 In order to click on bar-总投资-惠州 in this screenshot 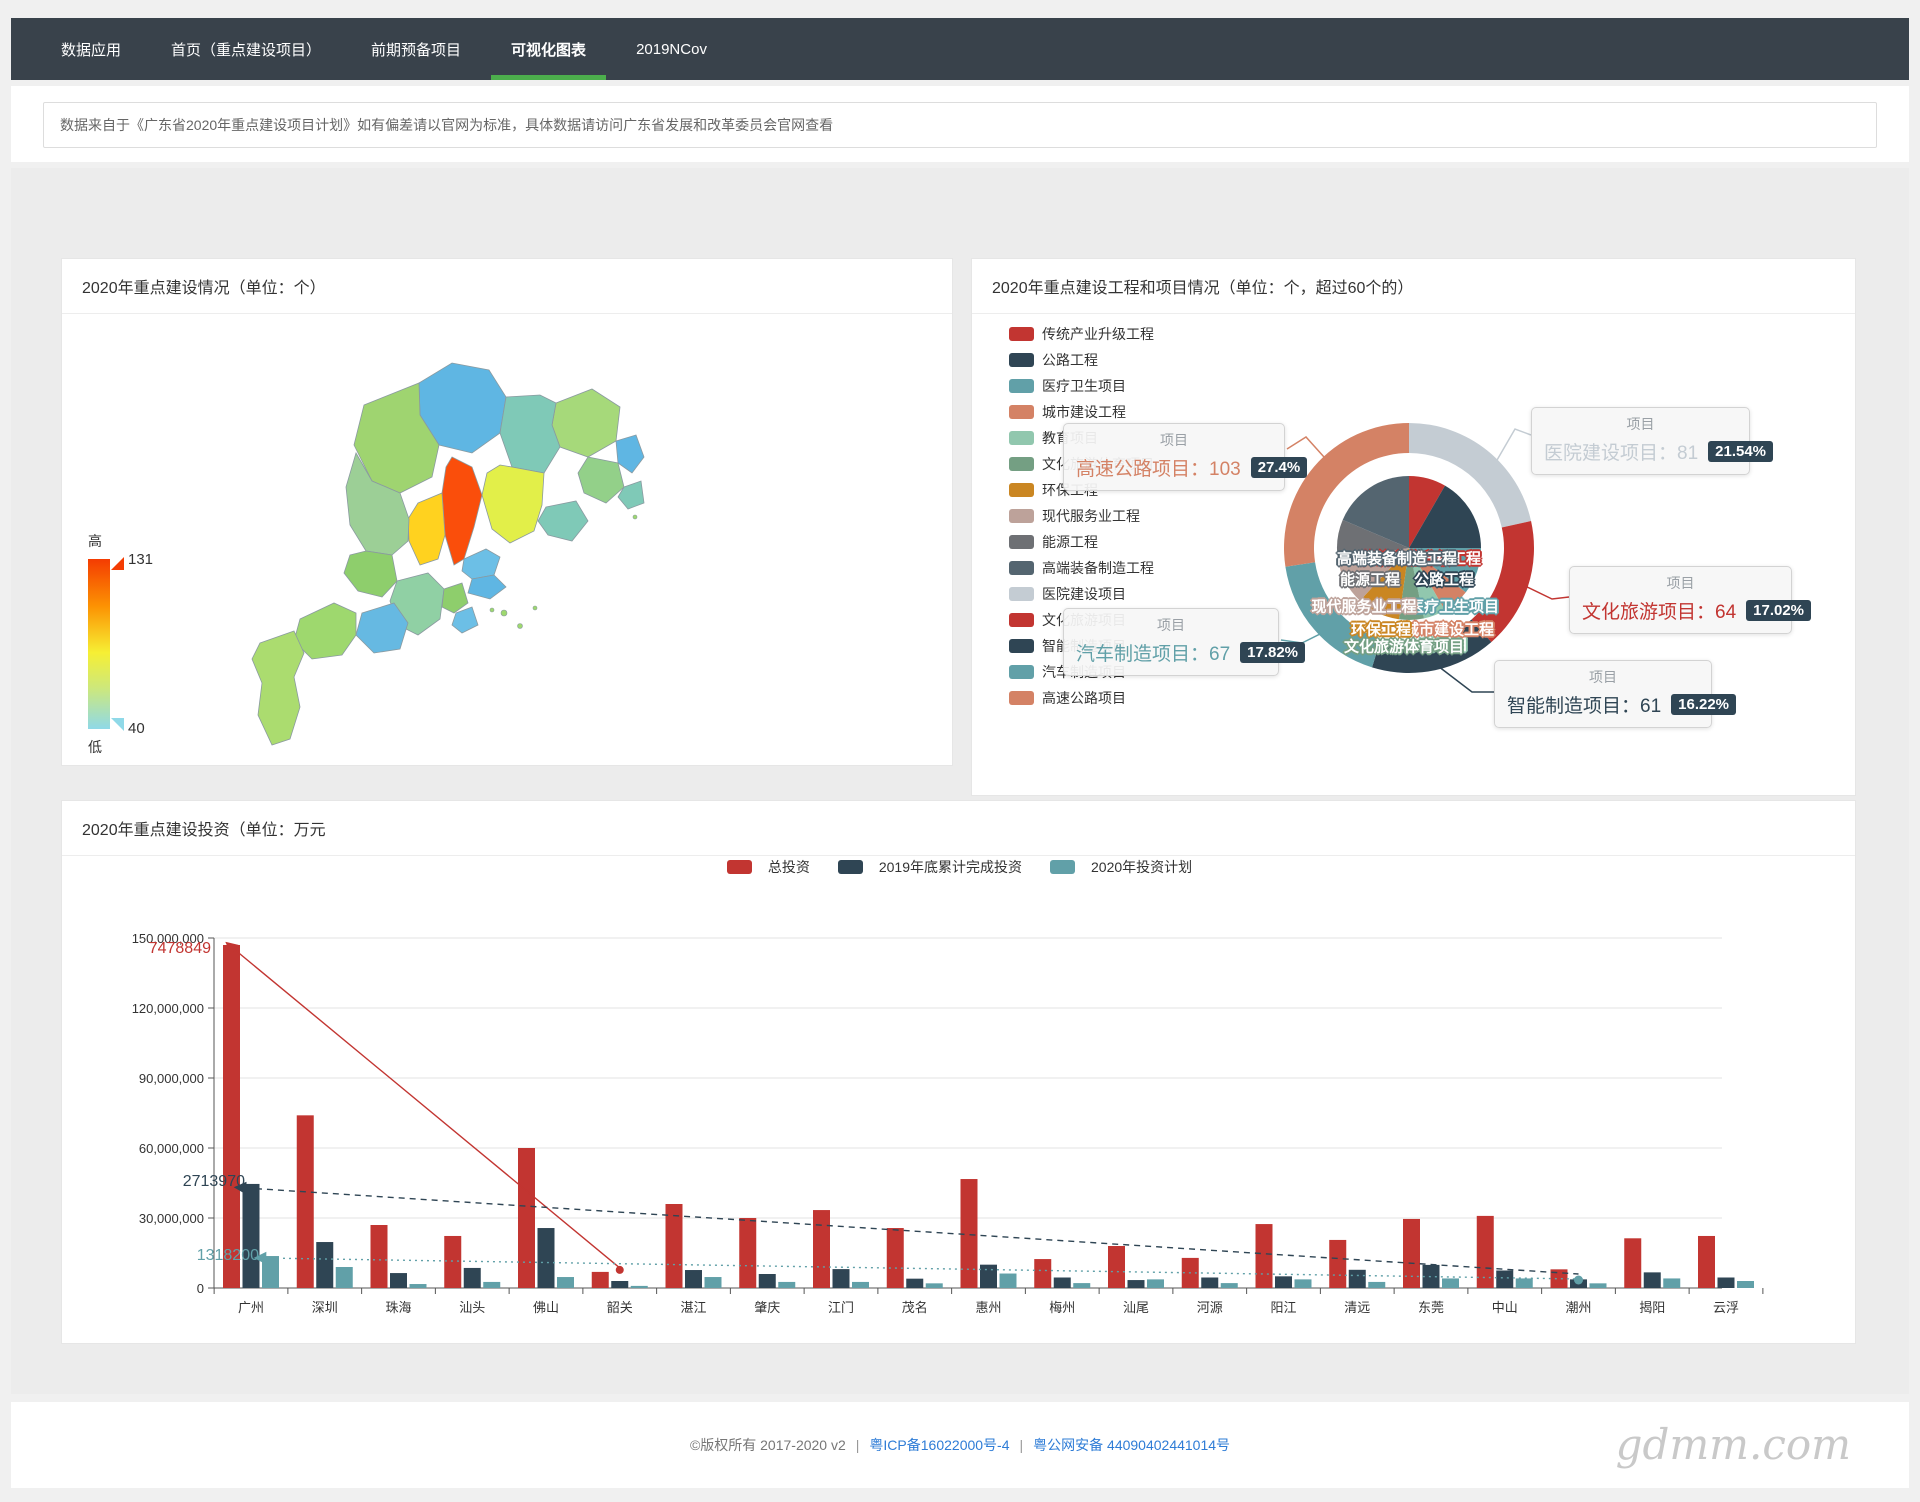, I will do `click(969, 1233)`.